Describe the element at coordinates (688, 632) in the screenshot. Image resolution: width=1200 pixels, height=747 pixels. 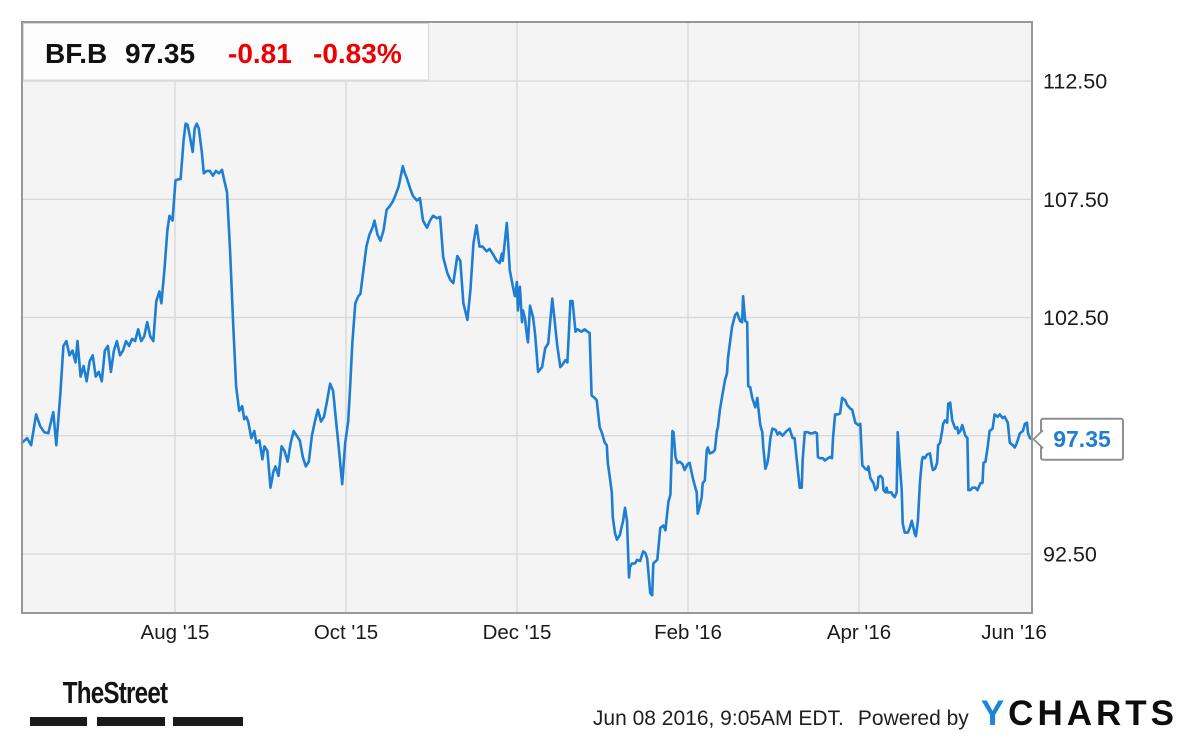
I see `x-axis-tick-label: Feb '16` at that location.